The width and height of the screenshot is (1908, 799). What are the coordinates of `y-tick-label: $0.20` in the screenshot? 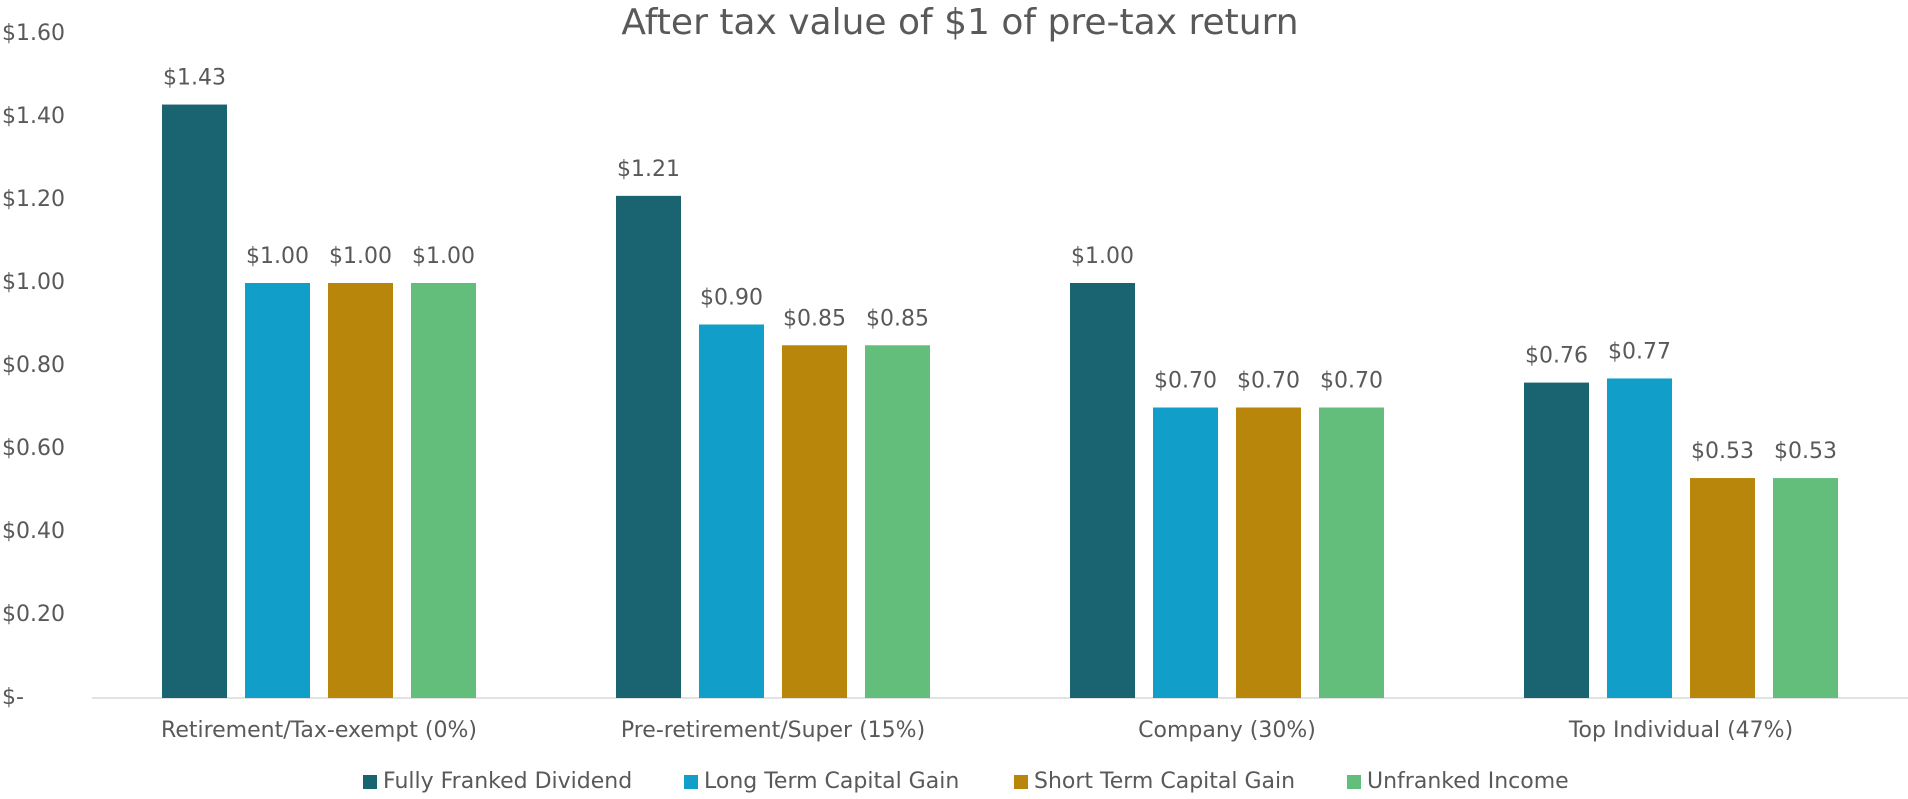 It's located at (33, 614).